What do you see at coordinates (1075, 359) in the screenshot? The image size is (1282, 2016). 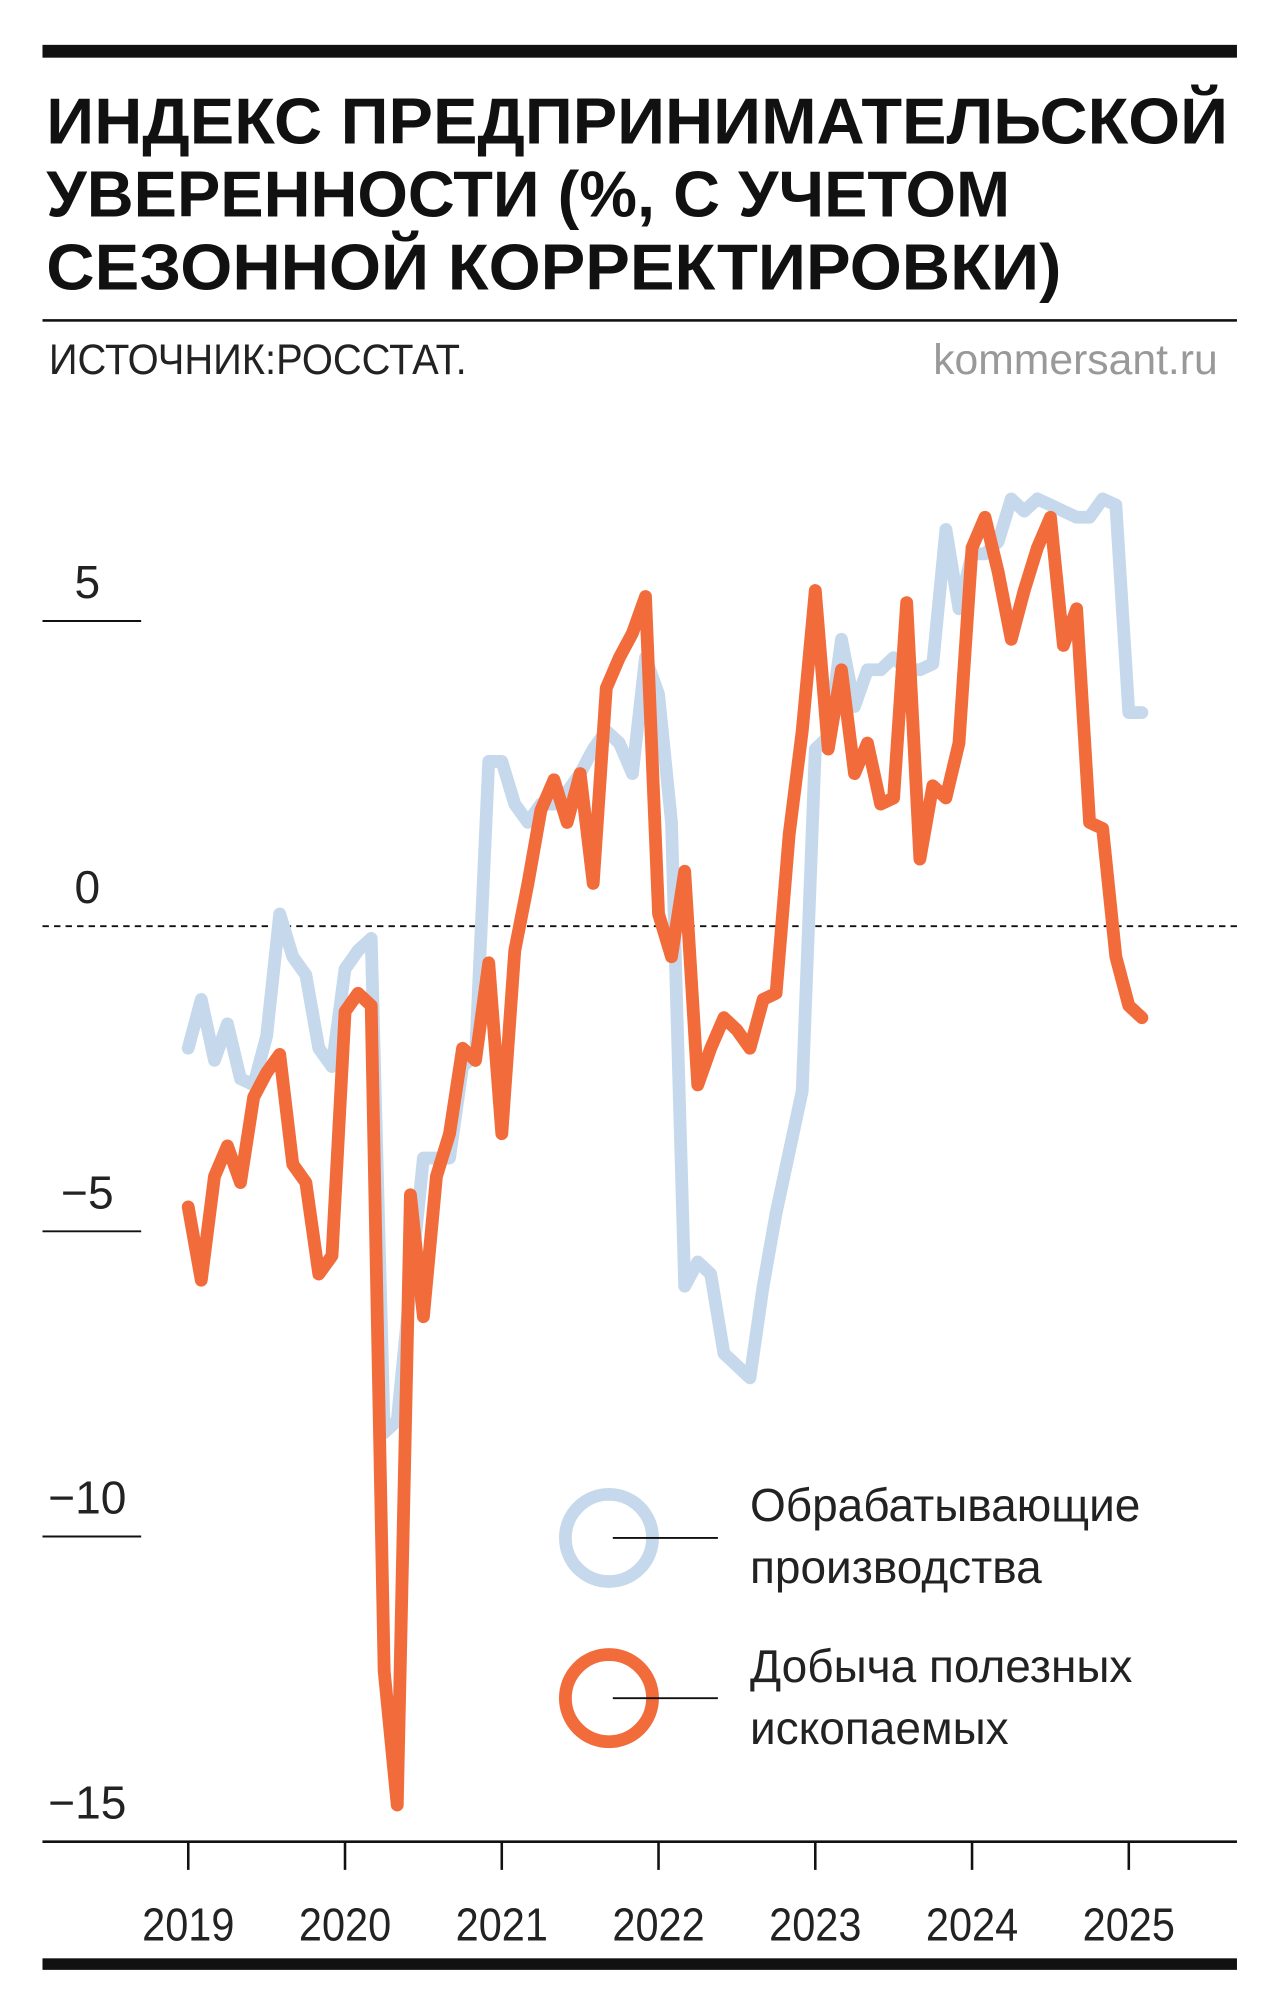 I see `credit: kommersant.ru` at bounding box center [1075, 359].